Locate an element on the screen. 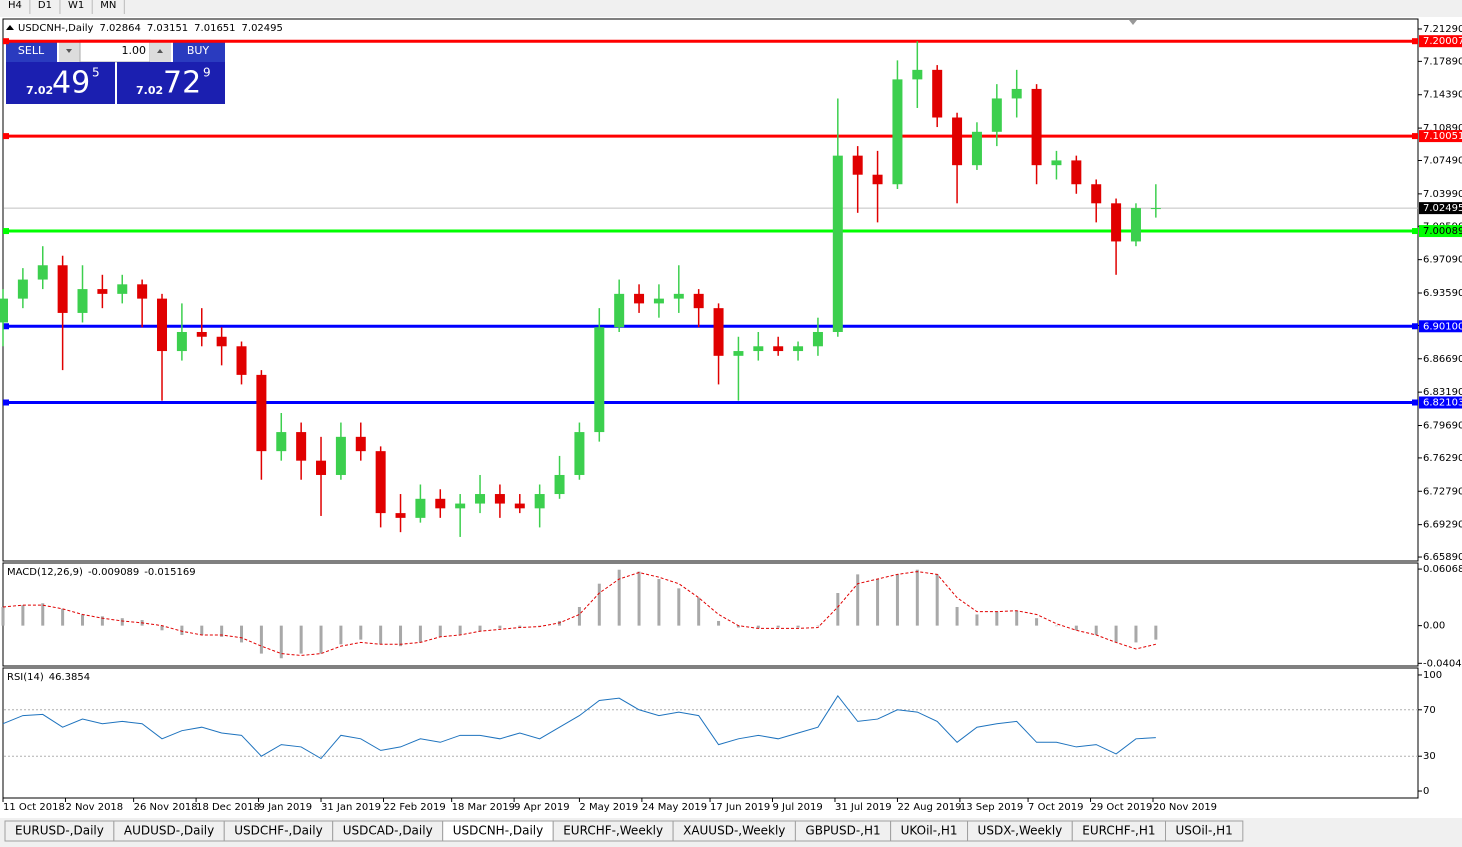  y-tick-label: 7.10890 is located at coordinates (1442, 128).